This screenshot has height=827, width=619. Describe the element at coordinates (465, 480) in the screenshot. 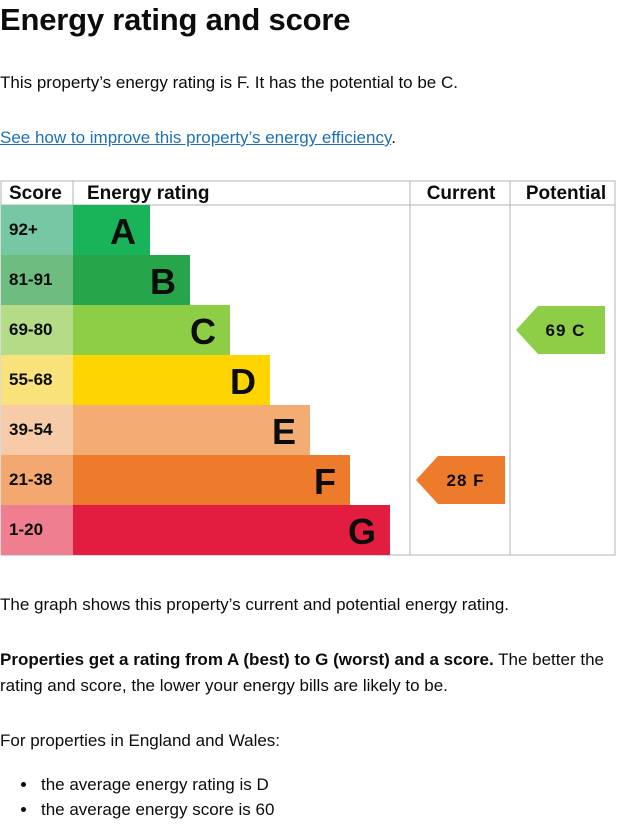

I see `current-marker-label: 28 F` at that location.